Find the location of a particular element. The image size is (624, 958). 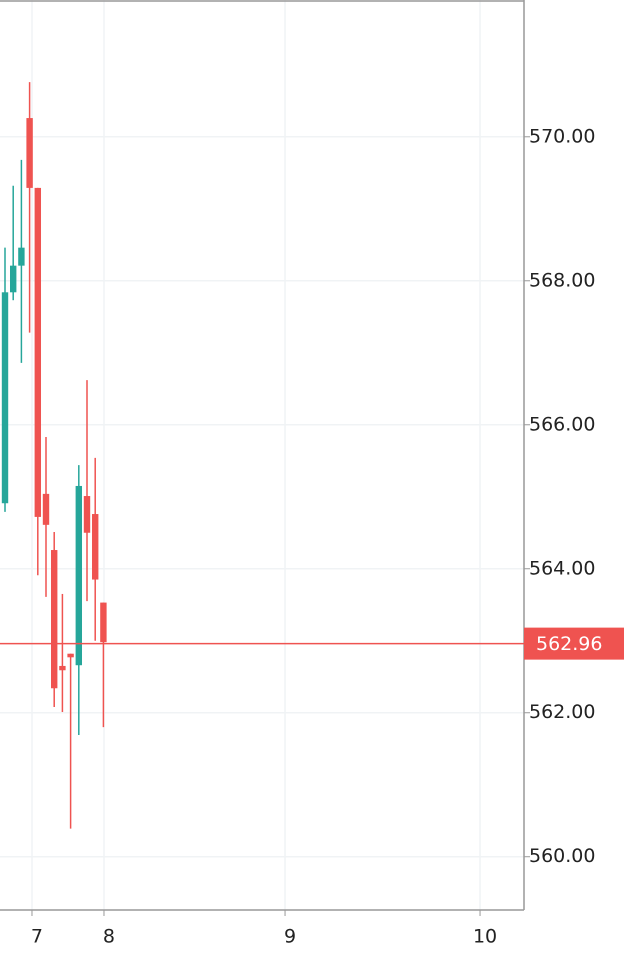

last-price-label: 562.96 is located at coordinates (569, 644).